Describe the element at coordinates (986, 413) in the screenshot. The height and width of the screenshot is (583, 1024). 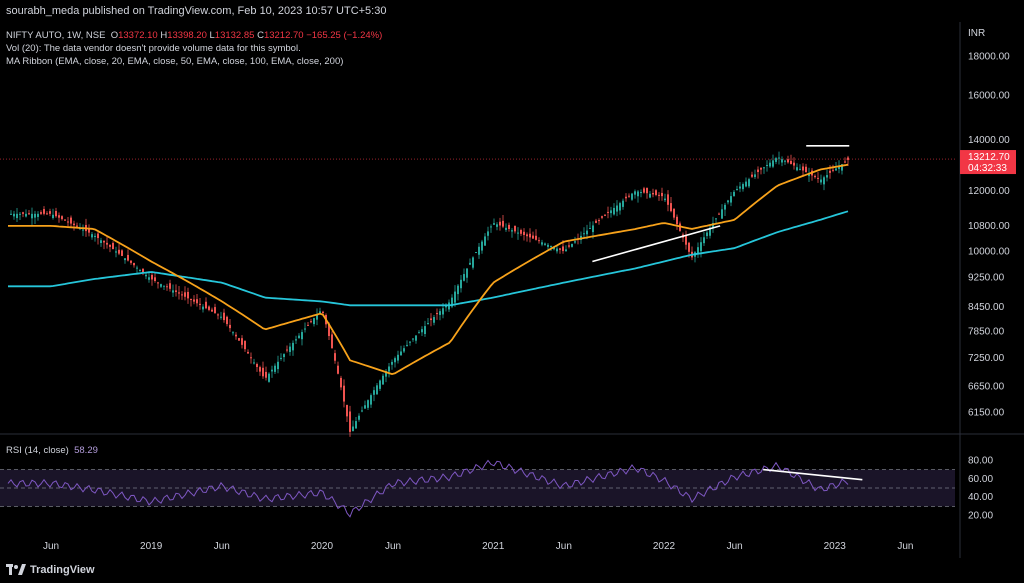
I see `price-tick-label: 6150.00` at that location.